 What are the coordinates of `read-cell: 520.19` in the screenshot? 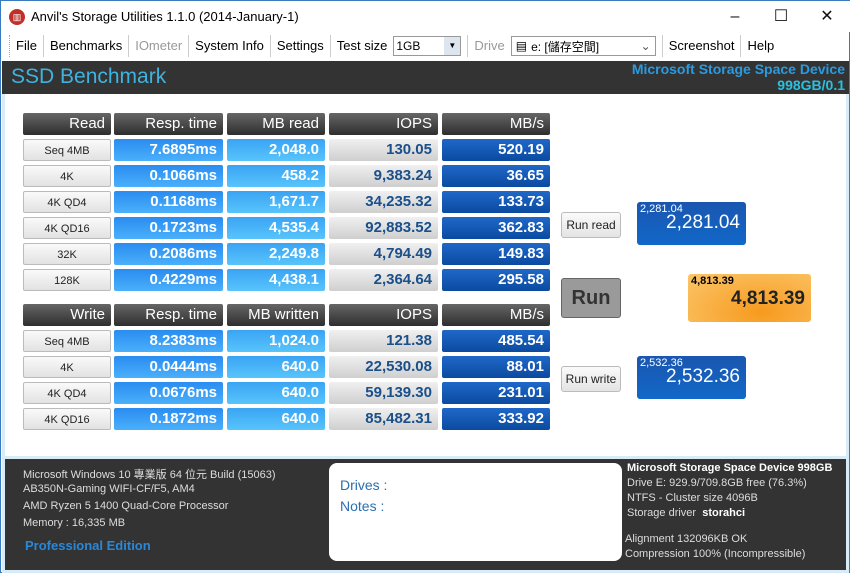 It's located at (496, 150).